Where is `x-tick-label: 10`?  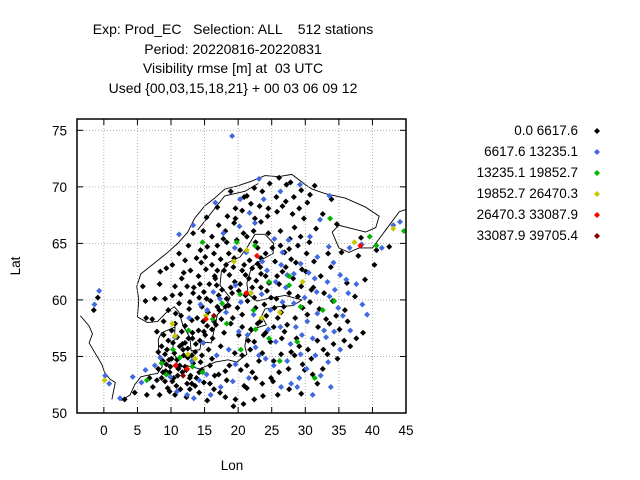 x-tick-label: 10 is located at coordinates (170, 430).